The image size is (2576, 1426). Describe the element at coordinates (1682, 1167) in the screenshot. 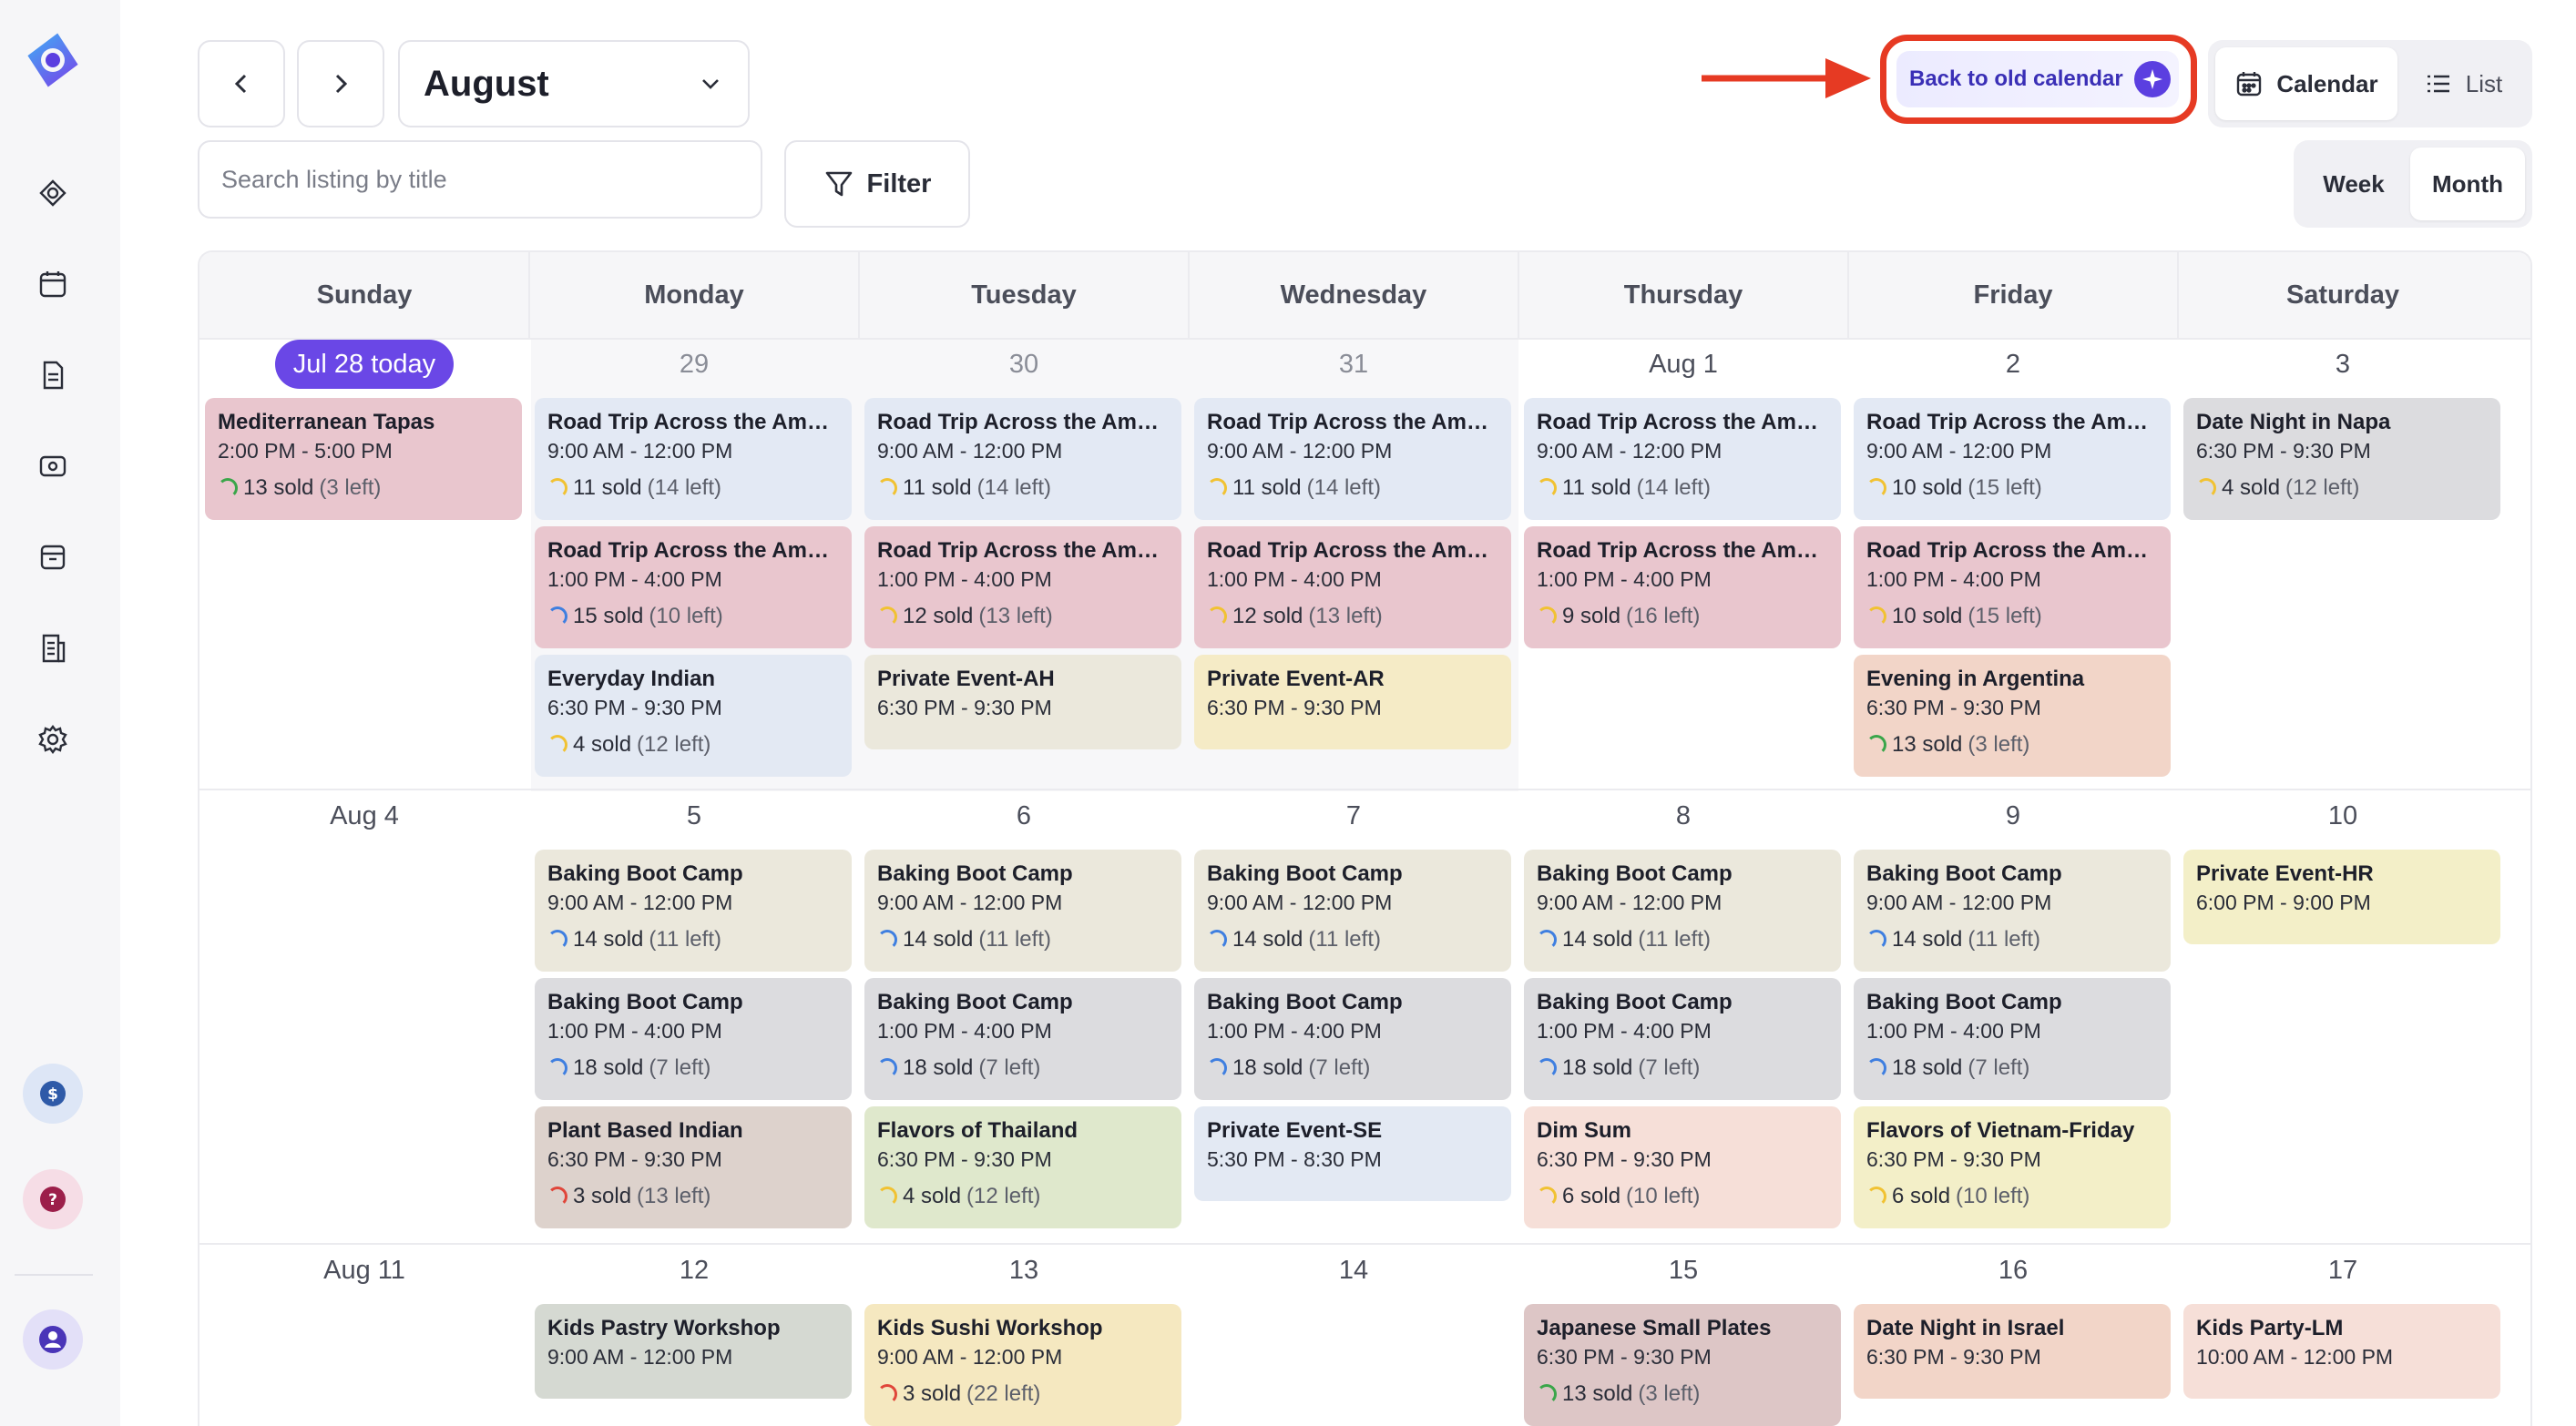

I see `event-card: Dim Sum 6:30 PM - 9:30 PM 6 sold (10 left)` at that location.